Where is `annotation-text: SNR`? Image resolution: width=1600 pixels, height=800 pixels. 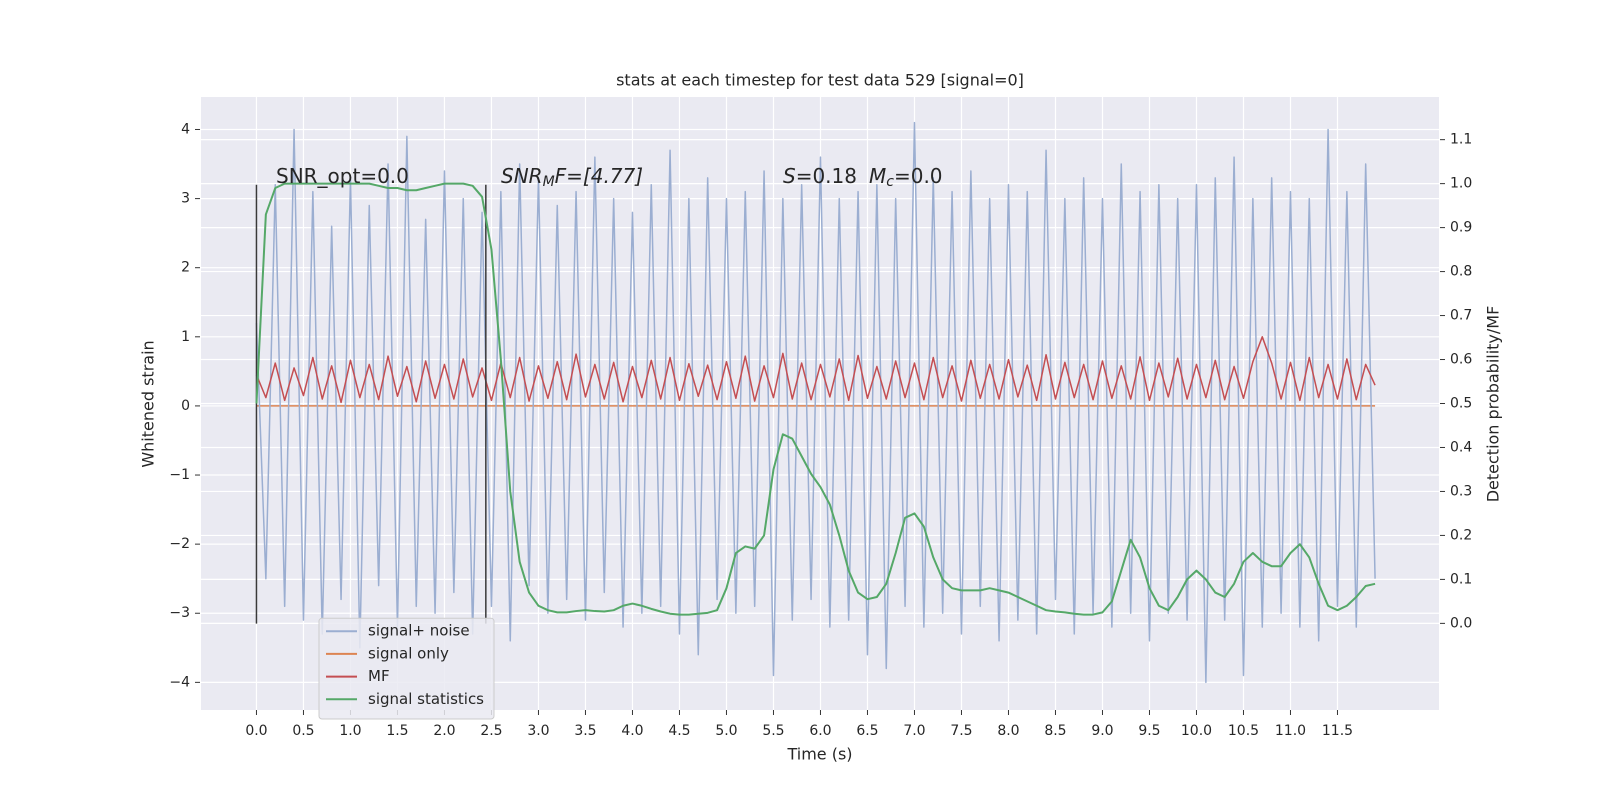
annotation-text: SNR is located at coordinates (522, 176).